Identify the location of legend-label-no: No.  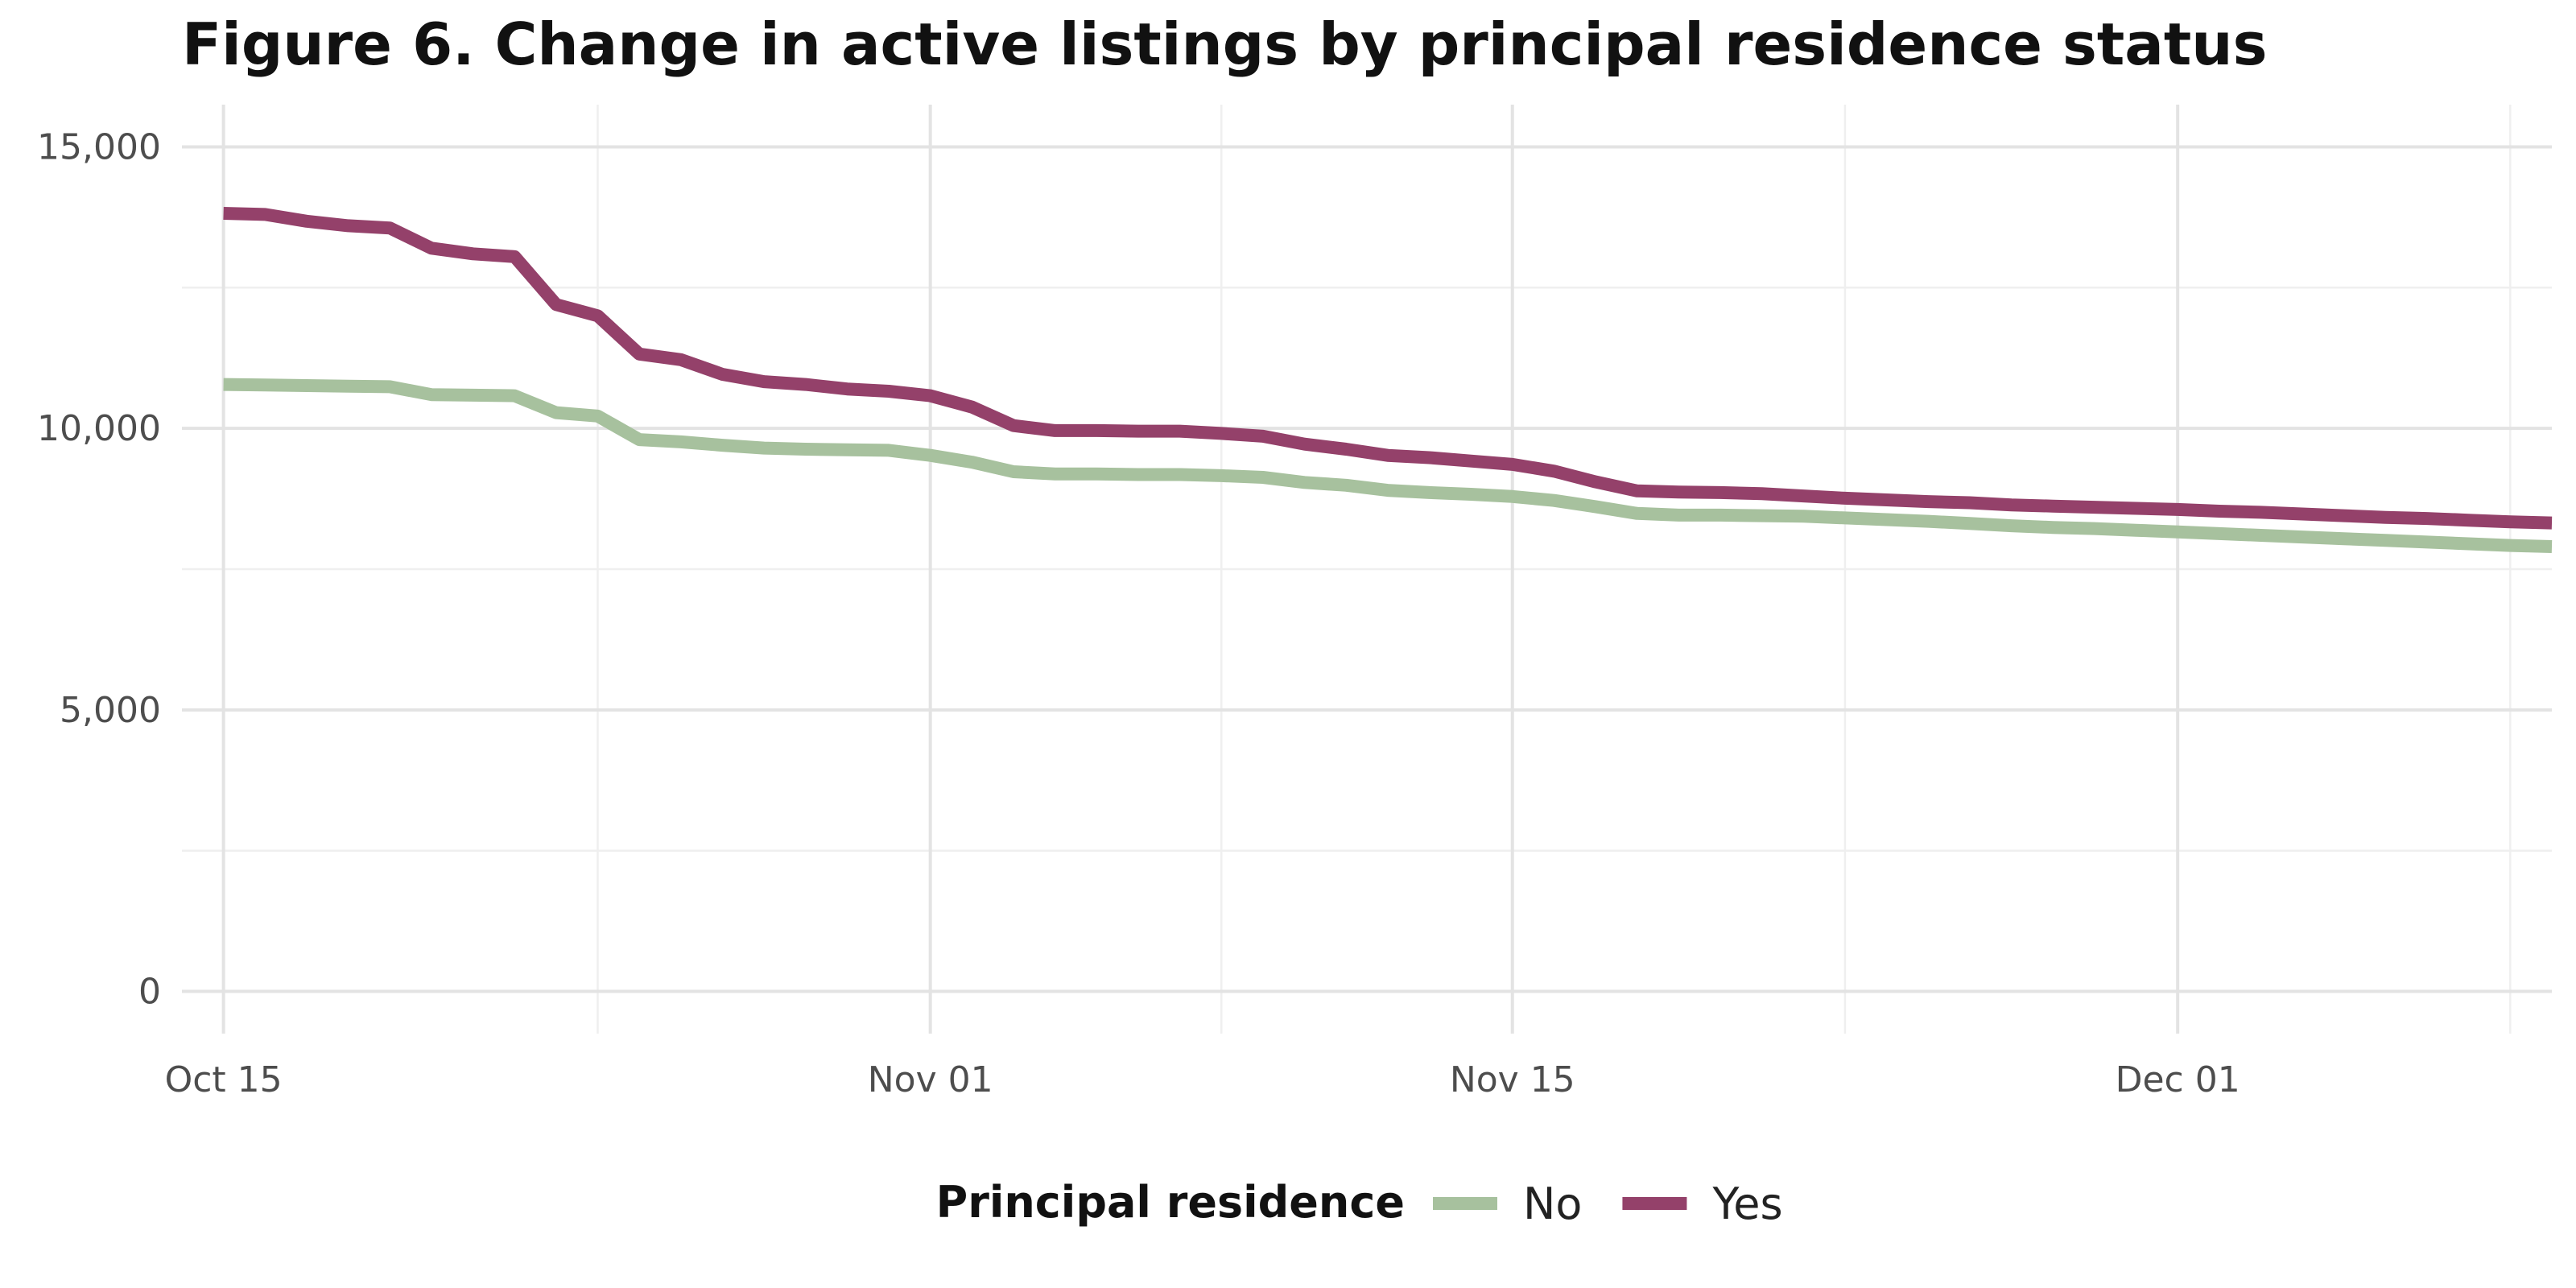
(1552, 1204).